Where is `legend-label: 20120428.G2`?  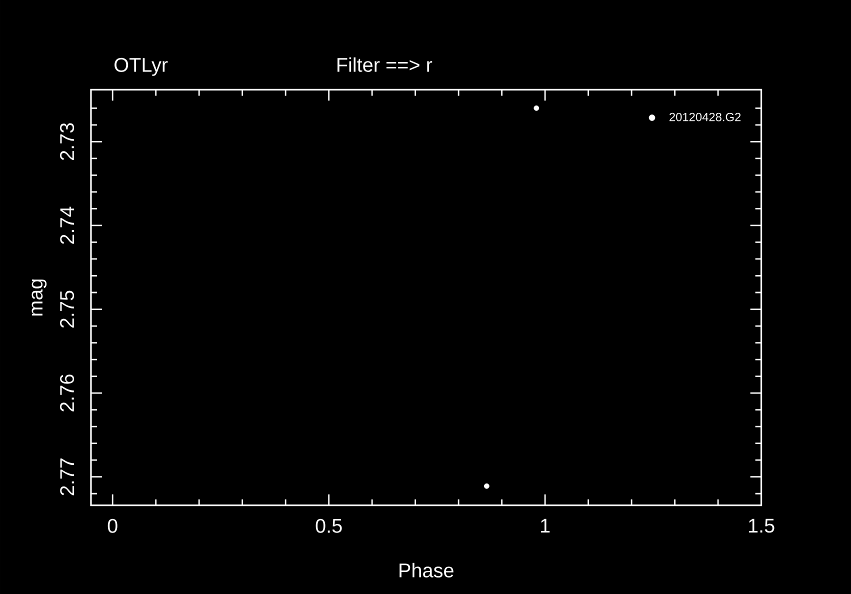
legend-label: 20120428.G2 is located at coordinates (705, 117).